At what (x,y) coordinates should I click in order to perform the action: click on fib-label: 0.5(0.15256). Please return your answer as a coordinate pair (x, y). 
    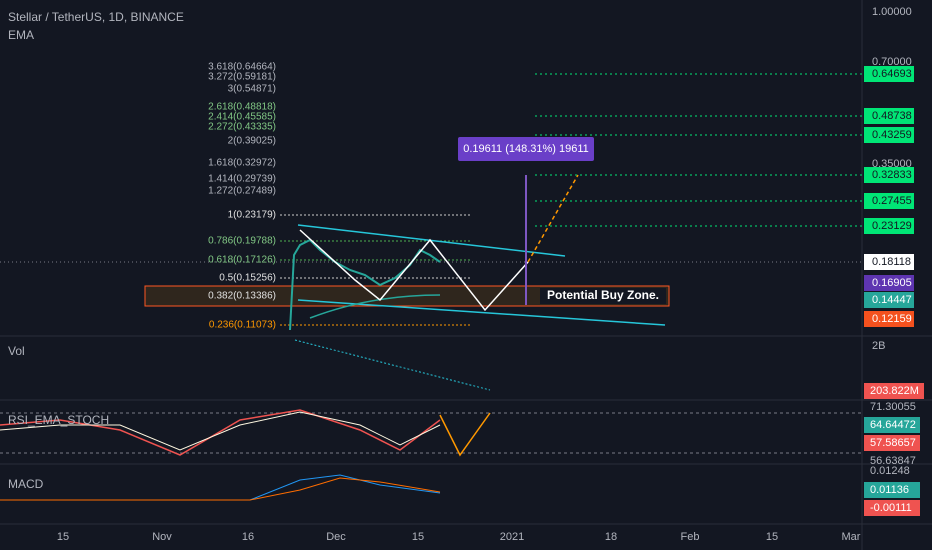
    Looking at the image, I should click on (247, 278).